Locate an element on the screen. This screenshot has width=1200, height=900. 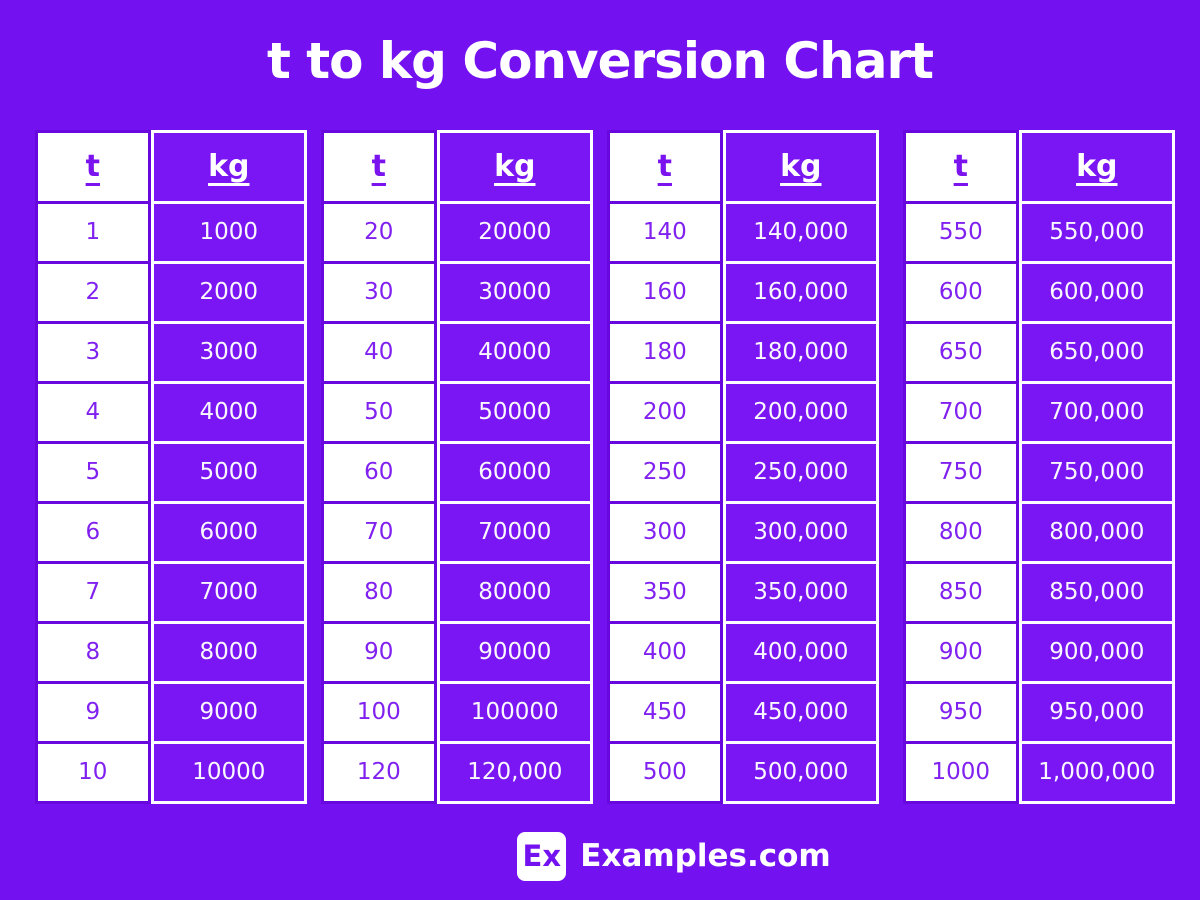
footer-branding: Ex Examples.com is located at coordinates (637, 856).